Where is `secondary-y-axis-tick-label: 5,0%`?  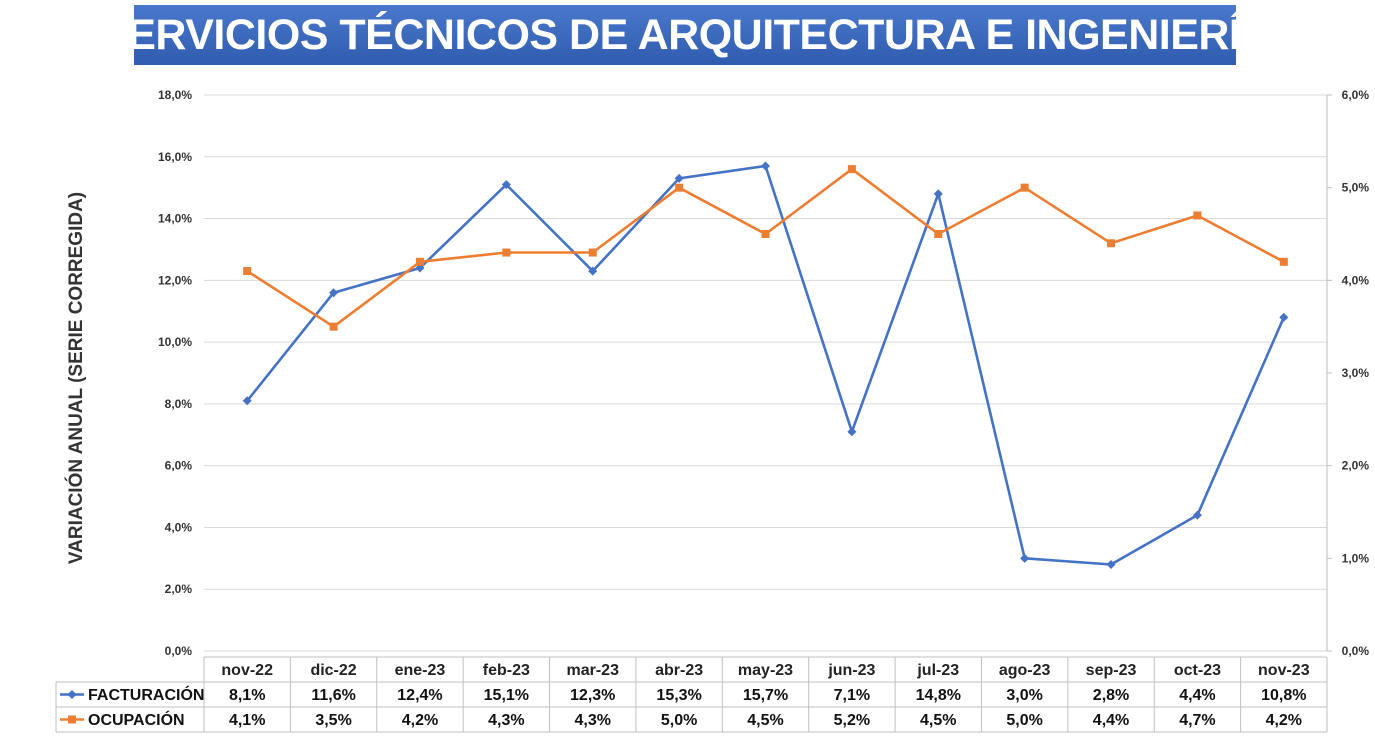 secondary-y-axis-tick-label: 5,0% is located at coordinates (1356, 188).